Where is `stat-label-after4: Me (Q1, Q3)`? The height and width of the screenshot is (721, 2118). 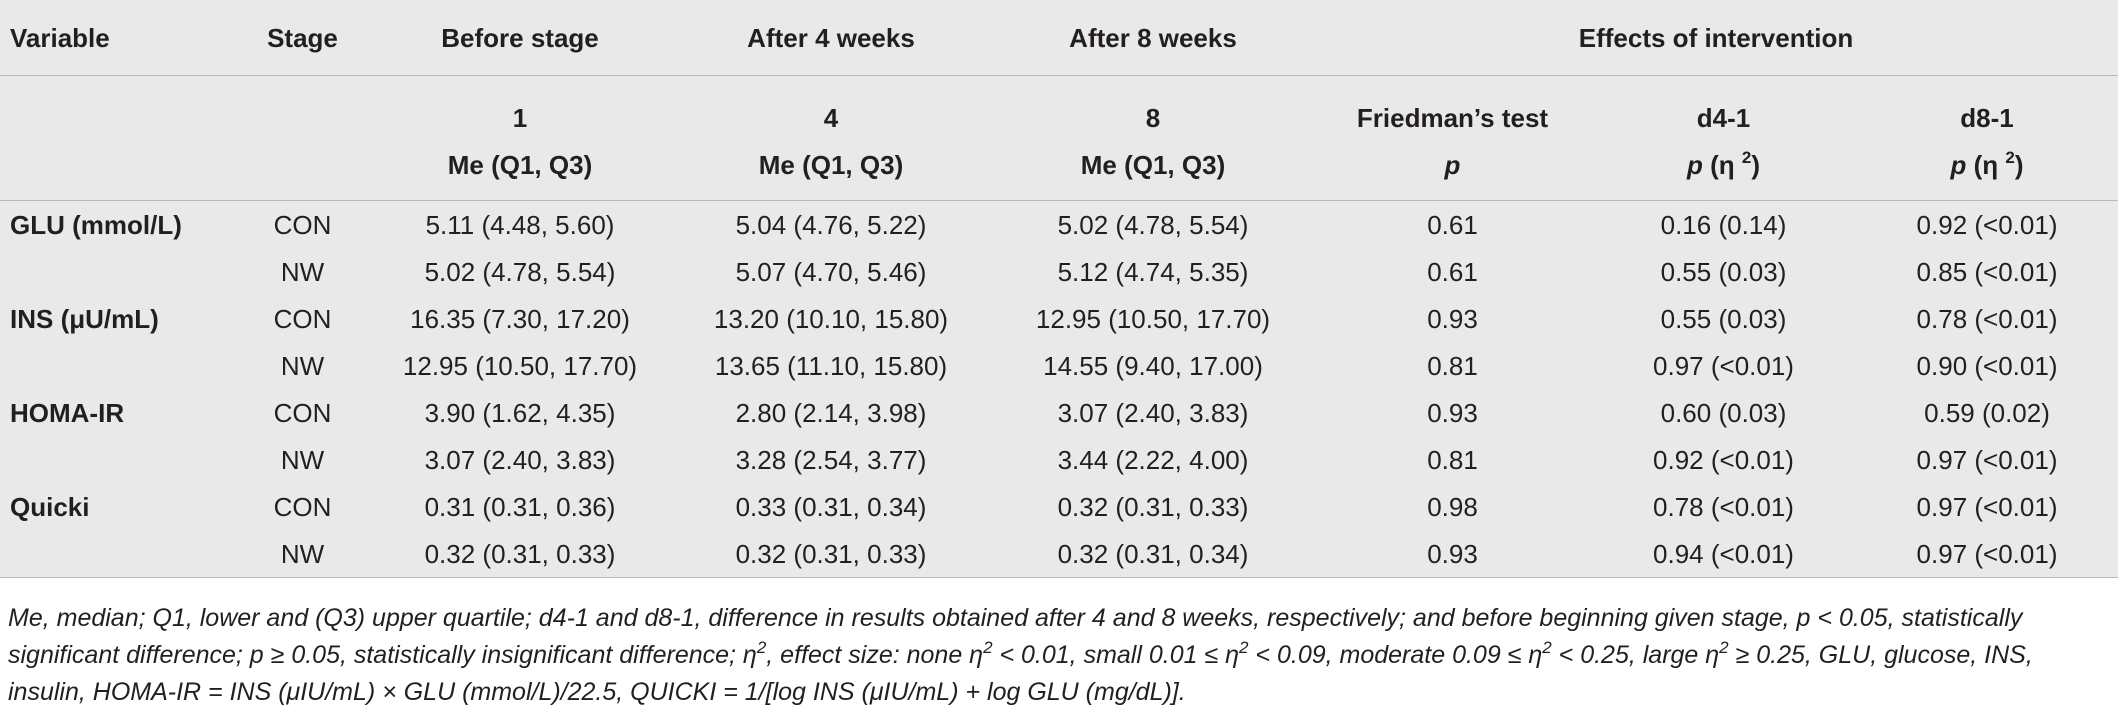
stat-label-after4: Me (Q1, Q3) is located at coordinates (831, 168).